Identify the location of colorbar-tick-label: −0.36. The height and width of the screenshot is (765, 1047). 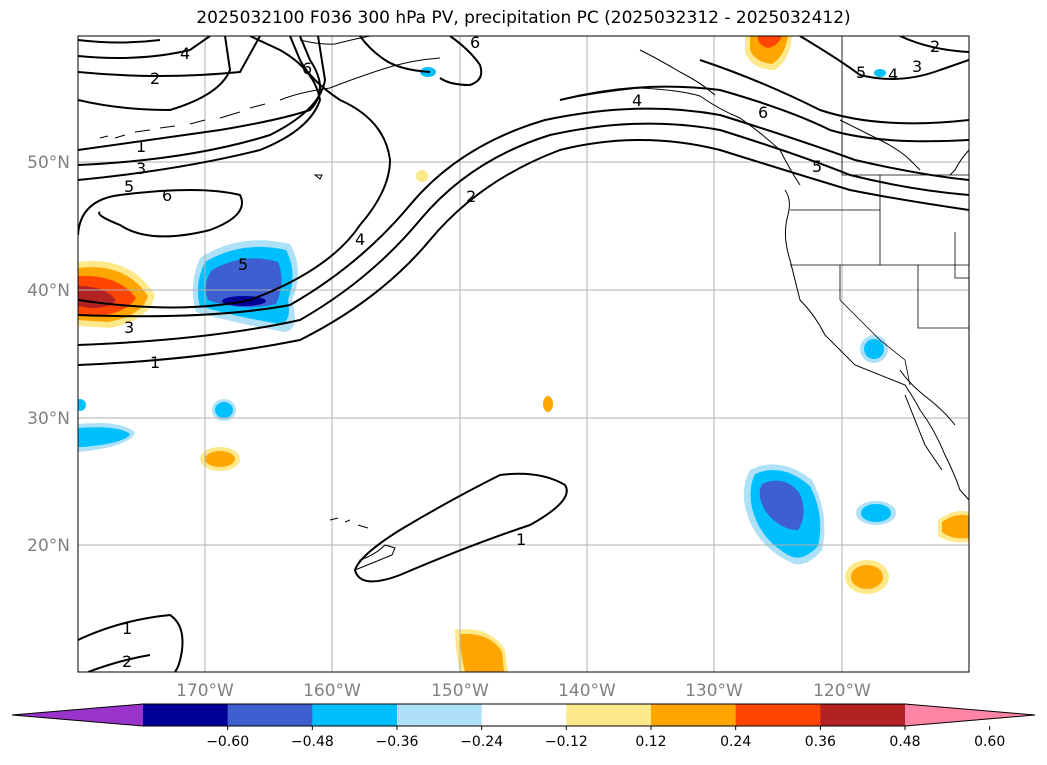
(397, 742).